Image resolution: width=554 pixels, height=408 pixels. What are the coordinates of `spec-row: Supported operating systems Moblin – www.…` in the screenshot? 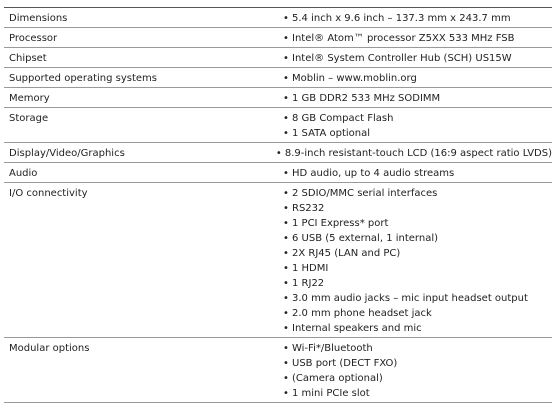 It's located at (278, 78).